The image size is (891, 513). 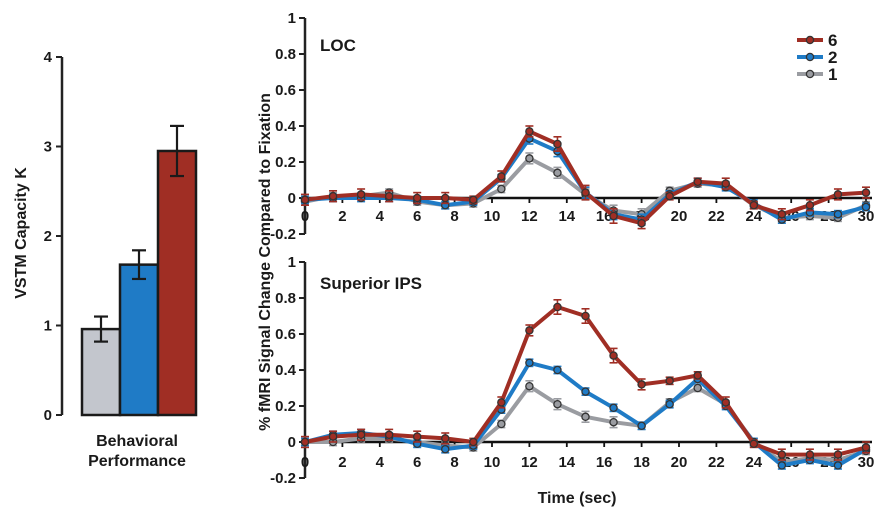 I want to click on ips-x-tick-label: 4, so click(x=380, y=462).